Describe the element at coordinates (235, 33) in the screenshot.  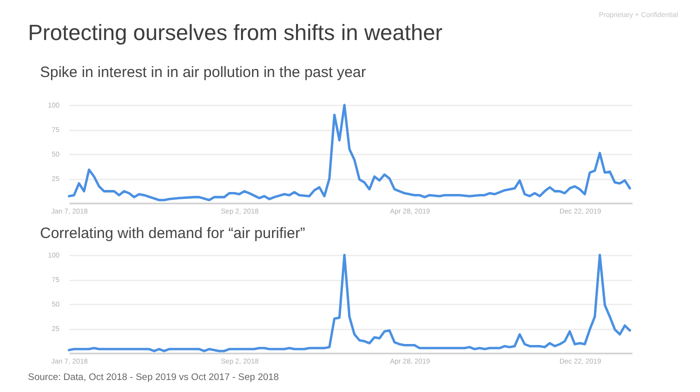
I see `chart-title: Protecting ourselves from shifts in weather` at that location.